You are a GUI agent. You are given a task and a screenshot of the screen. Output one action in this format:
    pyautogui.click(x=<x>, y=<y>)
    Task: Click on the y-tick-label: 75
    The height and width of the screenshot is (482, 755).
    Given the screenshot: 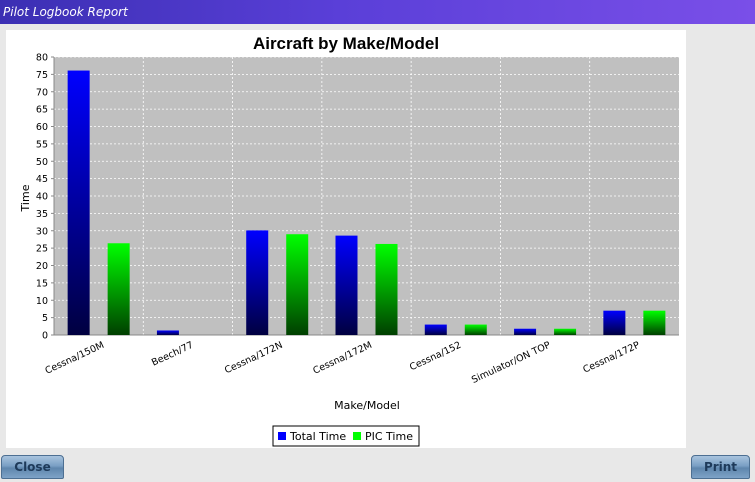 What is the action you would take?
    pyautogui.click(x=42, y=75)
    